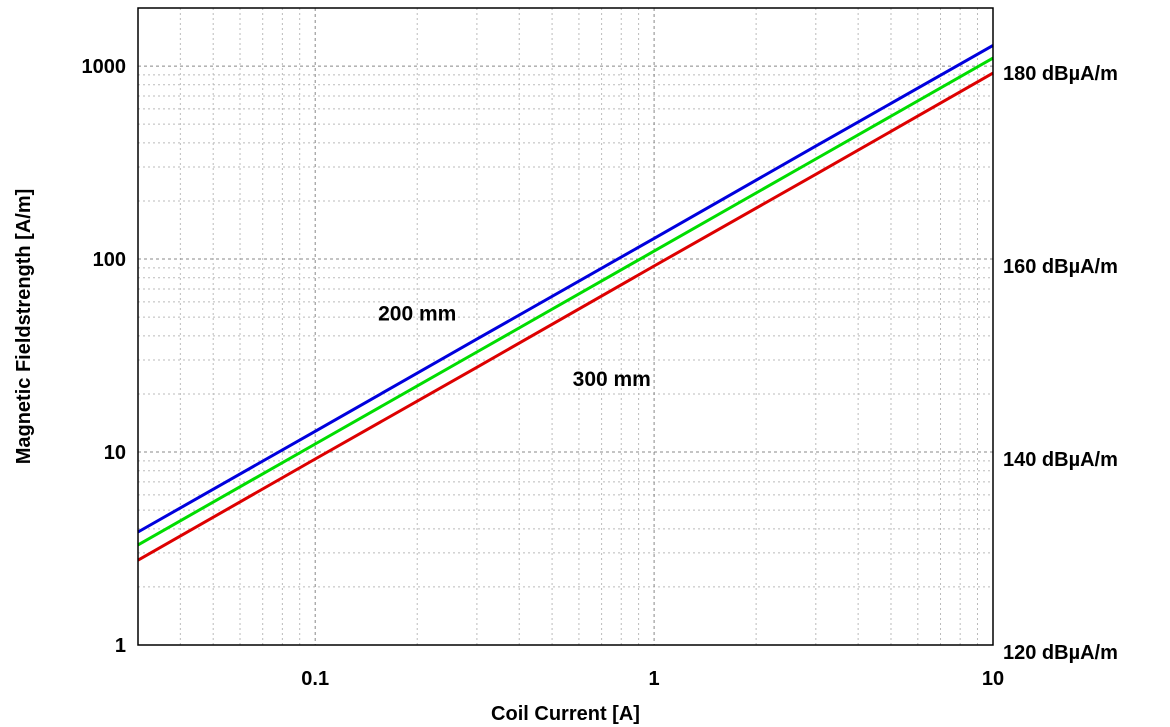  I want to click on y2-tick-label: 160 dBµA/m, so click(1060, 267).